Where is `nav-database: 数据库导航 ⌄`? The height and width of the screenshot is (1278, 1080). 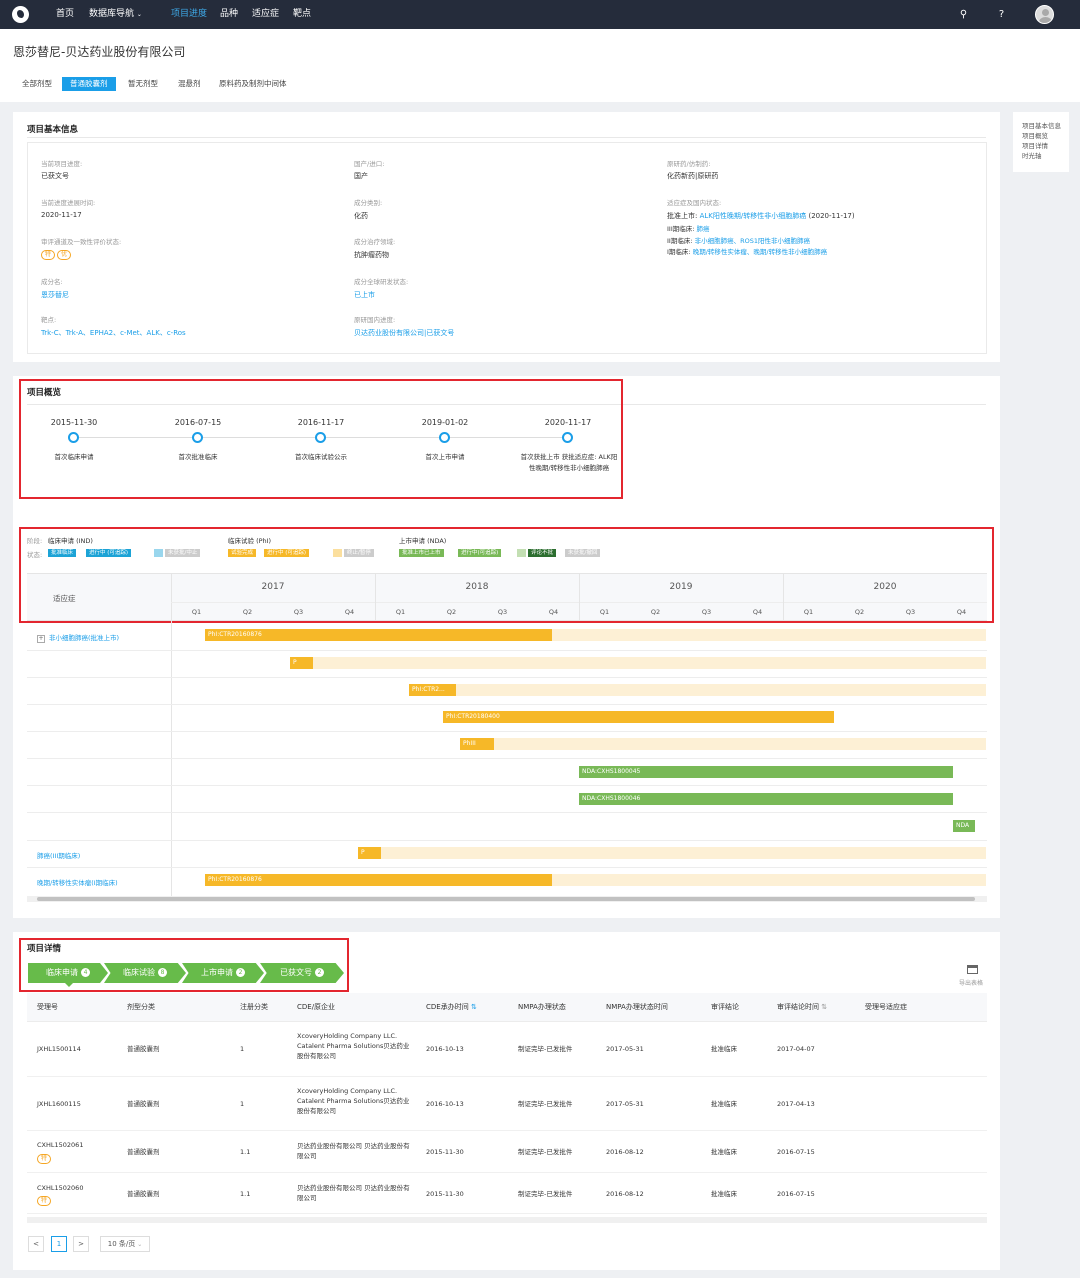 nav-database: 数据库导航 ⌄ is located at coordinates (115, 14).